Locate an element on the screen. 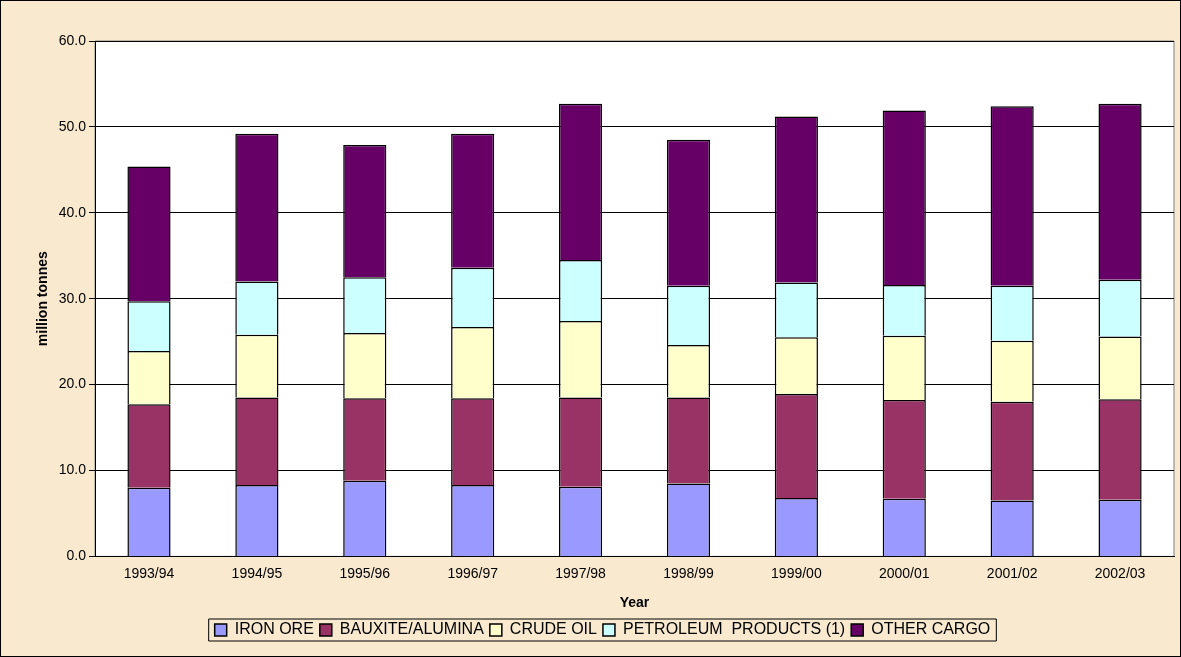 This screenshot has width=1181, height=657. x-tick-label: 1994/95 is located at coordinates (257, 572).